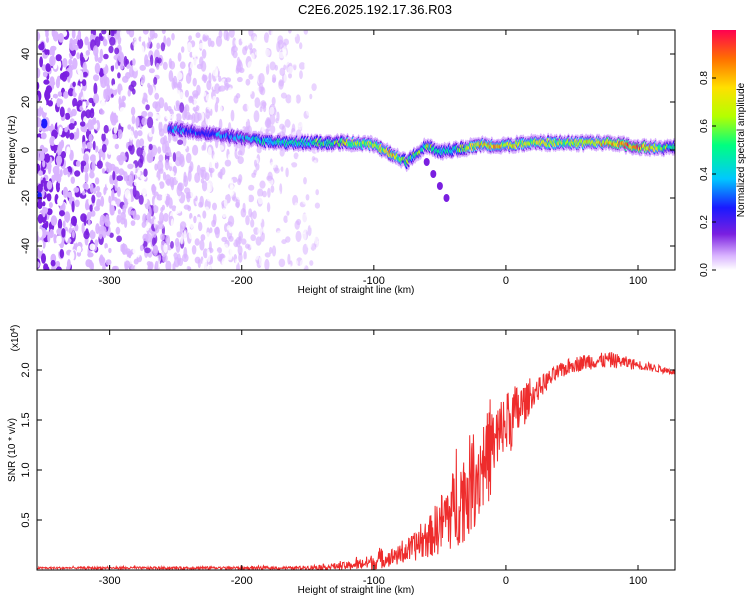 The height and width of the screenshot is (600, 750). I want to click on spectrogram-xtick-label: 100, so click(638, 281).